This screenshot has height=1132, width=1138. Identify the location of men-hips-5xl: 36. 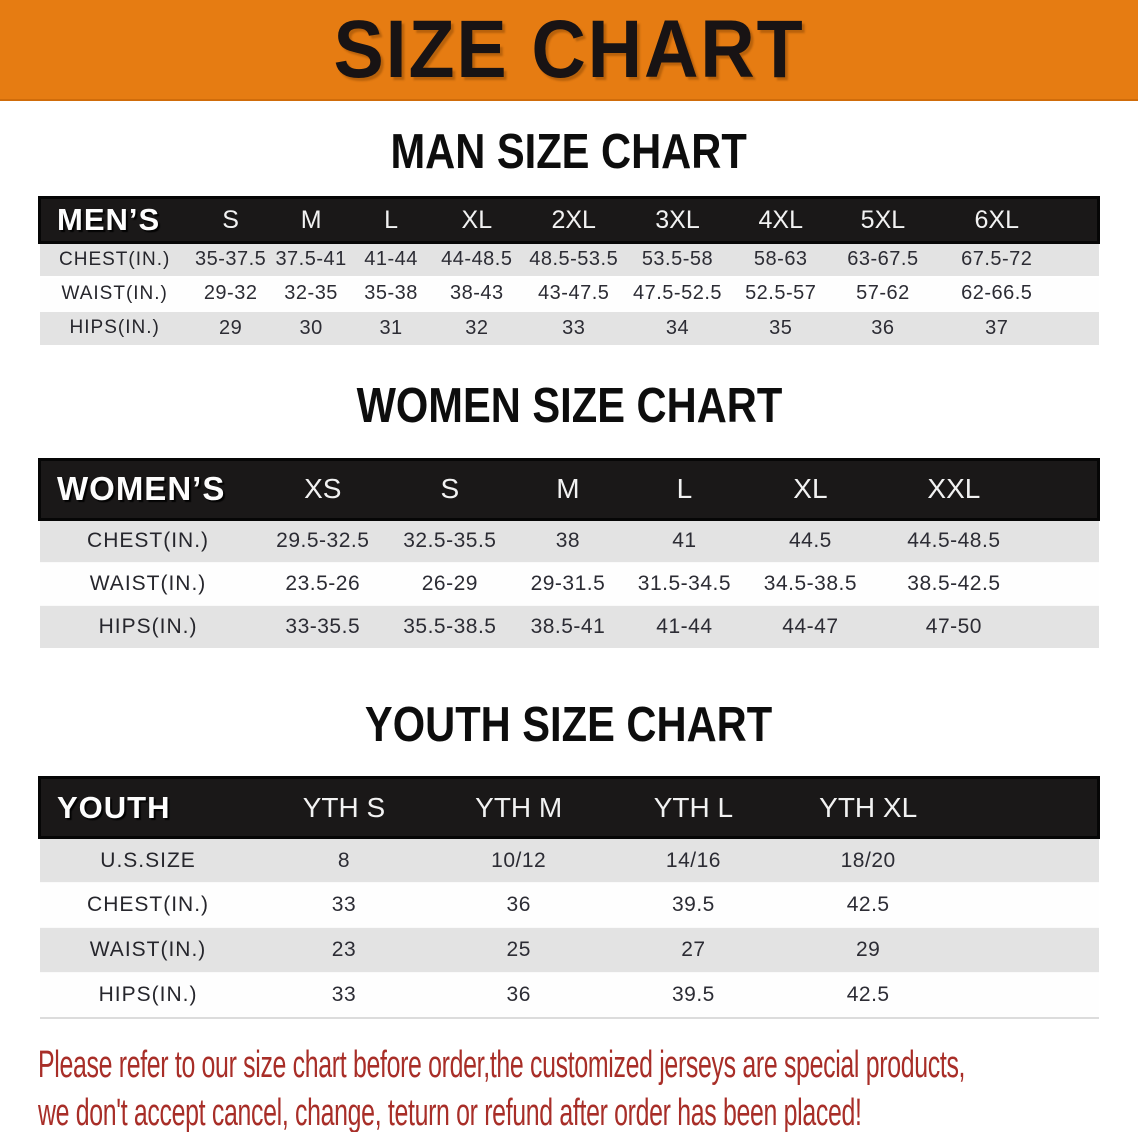
(883, 327).